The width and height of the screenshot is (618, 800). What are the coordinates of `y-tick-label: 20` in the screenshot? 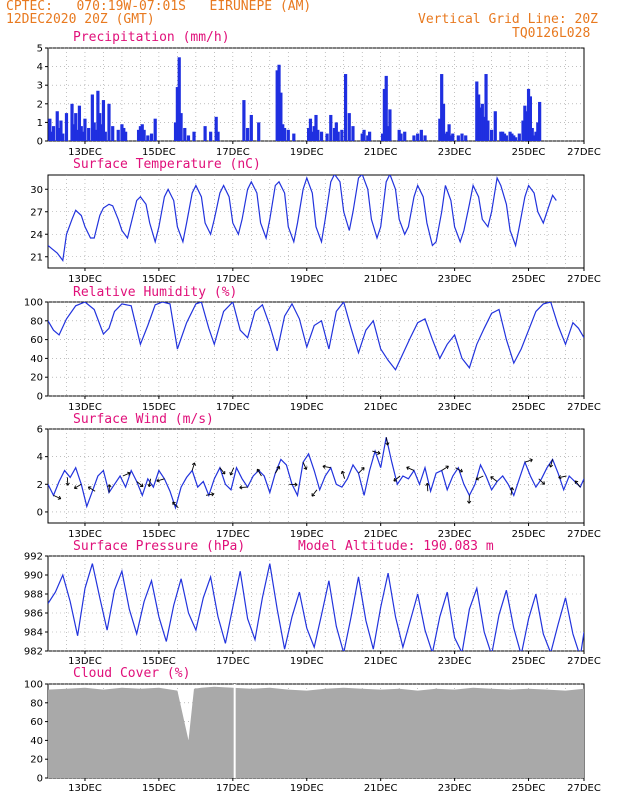 It's located at (36, 760).